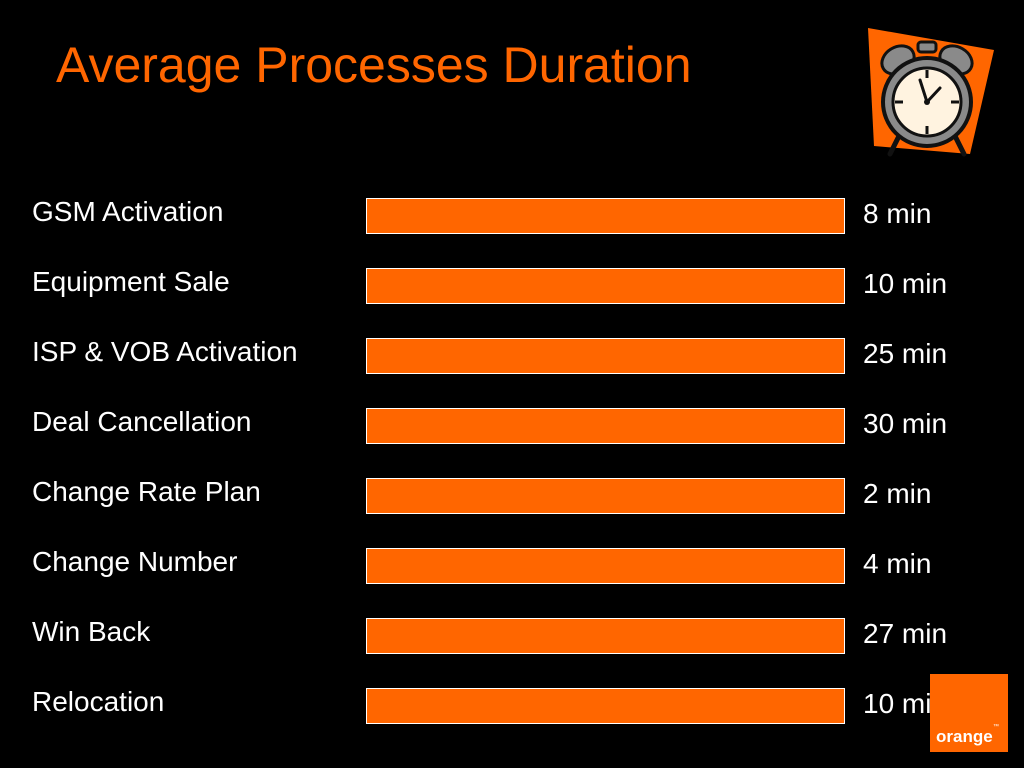  Describe the element at coordinates (996, 727) in the screenshot. I see `orange-logo-trademark: ™` at that location.